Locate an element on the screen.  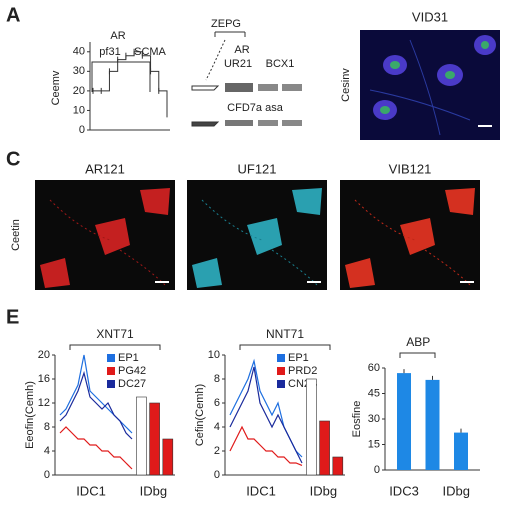
chart-title: XNT71 is located at coordinates (115, 334).